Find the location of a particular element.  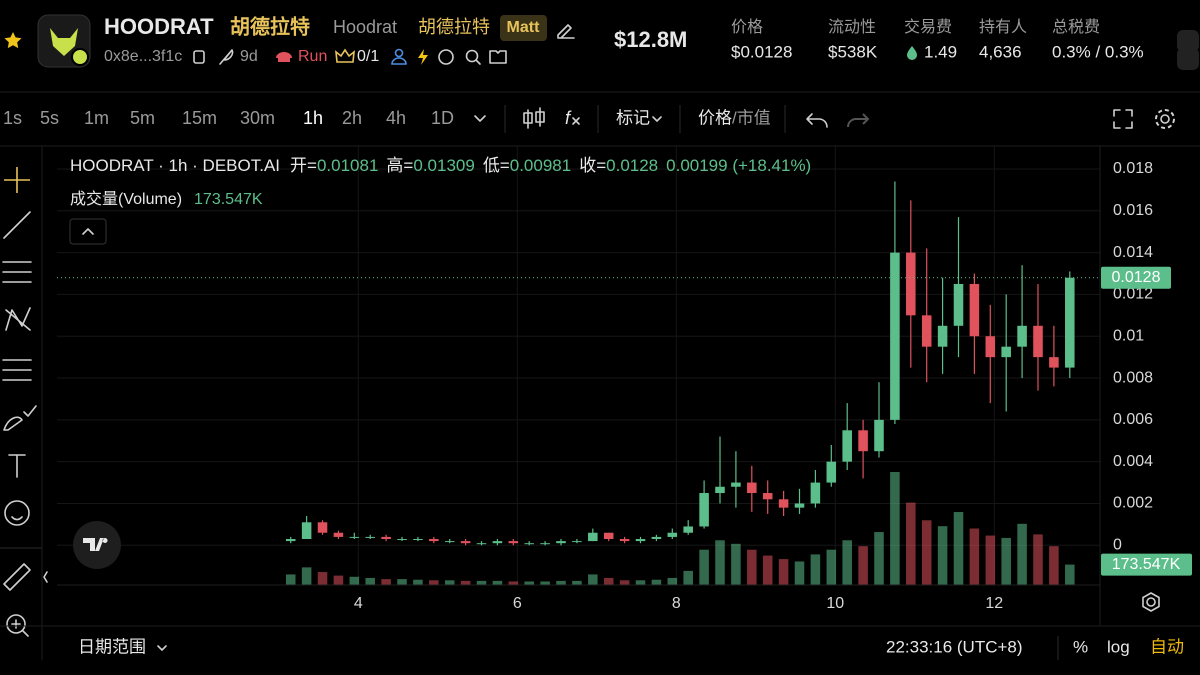

interval: 4h is located at coordinates (396, 118).